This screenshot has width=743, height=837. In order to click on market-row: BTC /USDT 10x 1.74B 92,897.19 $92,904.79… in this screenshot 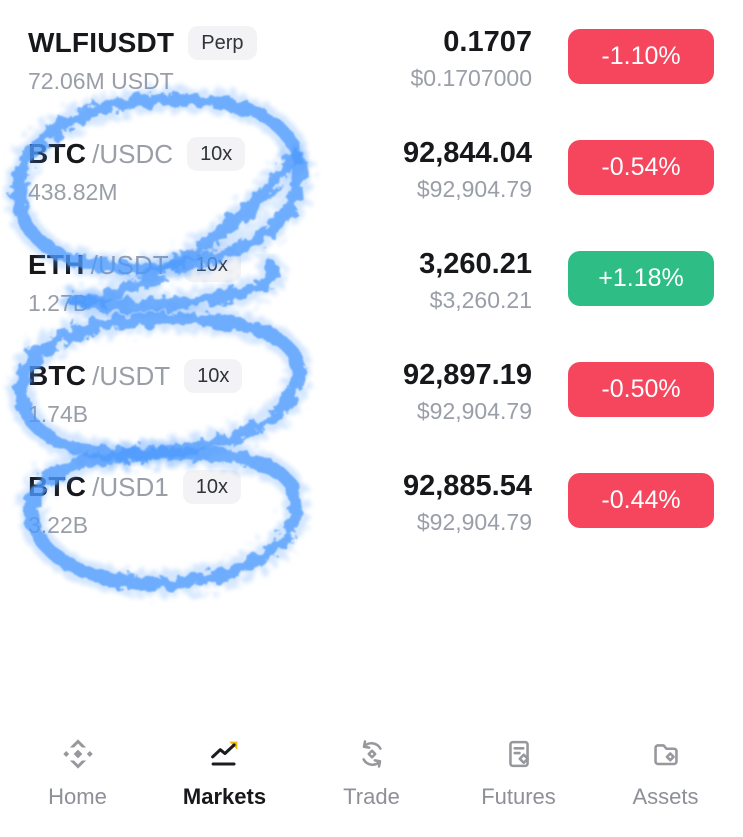, I will do `click(371, 414)`.